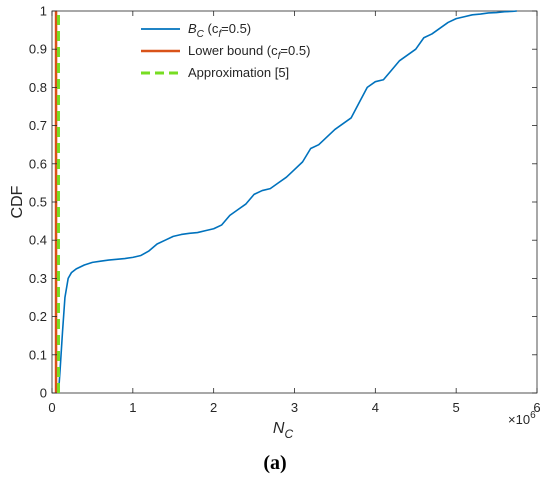 The image size is (550, 483). I want to click on legend-bc-tail: (c, so click(211, 28).